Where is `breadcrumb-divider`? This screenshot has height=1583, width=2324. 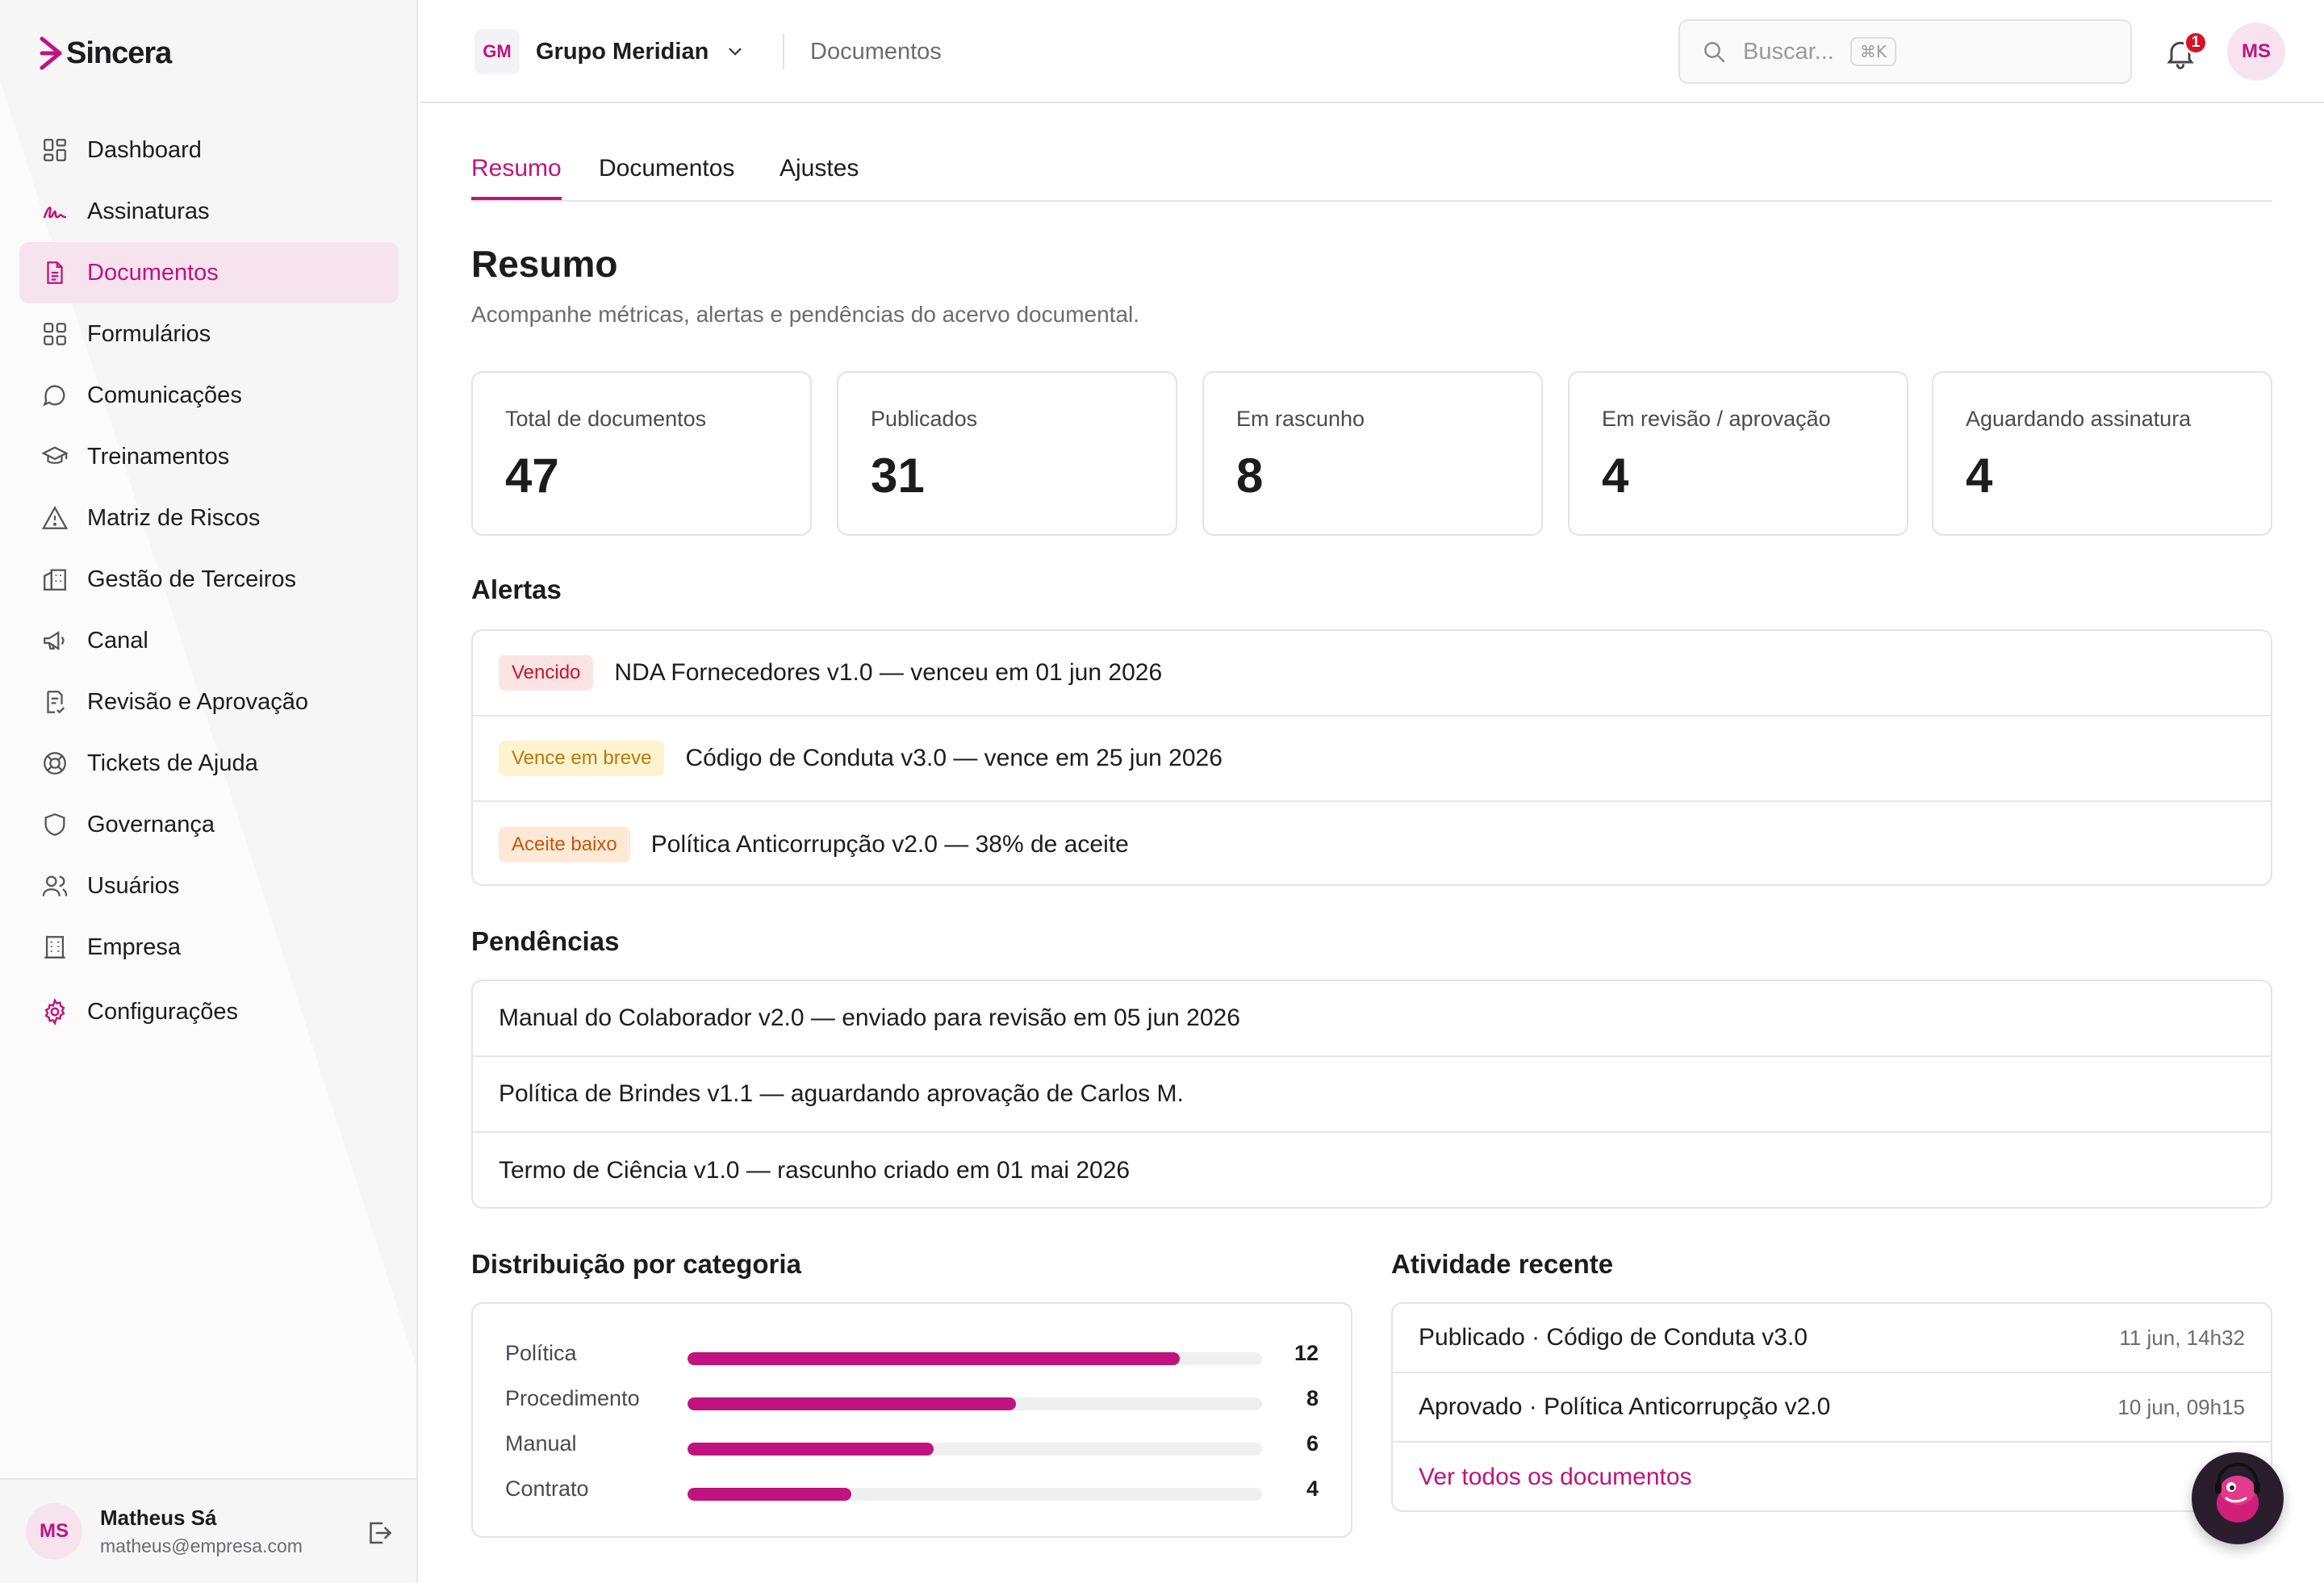 breadcrumb-divider is located at coordinates (783, 51).